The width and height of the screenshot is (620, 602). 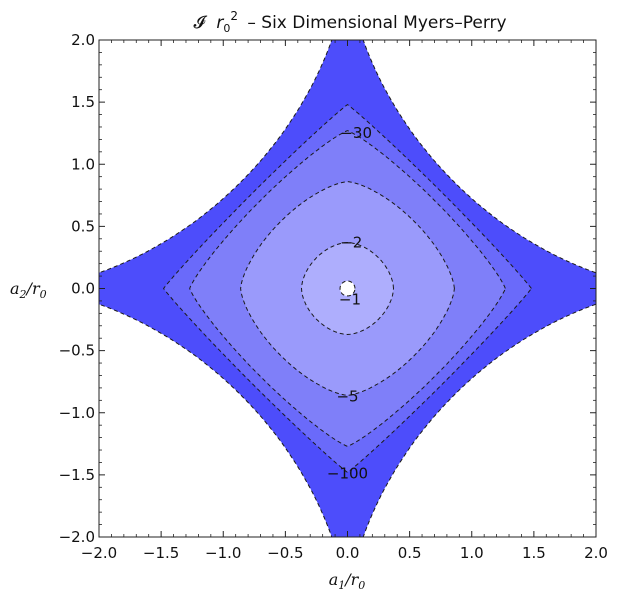 What do you see at coordinates (77, 475) in the screenshot?
I see `y-tick-label: −1.5` at bounding box center [77, 475].